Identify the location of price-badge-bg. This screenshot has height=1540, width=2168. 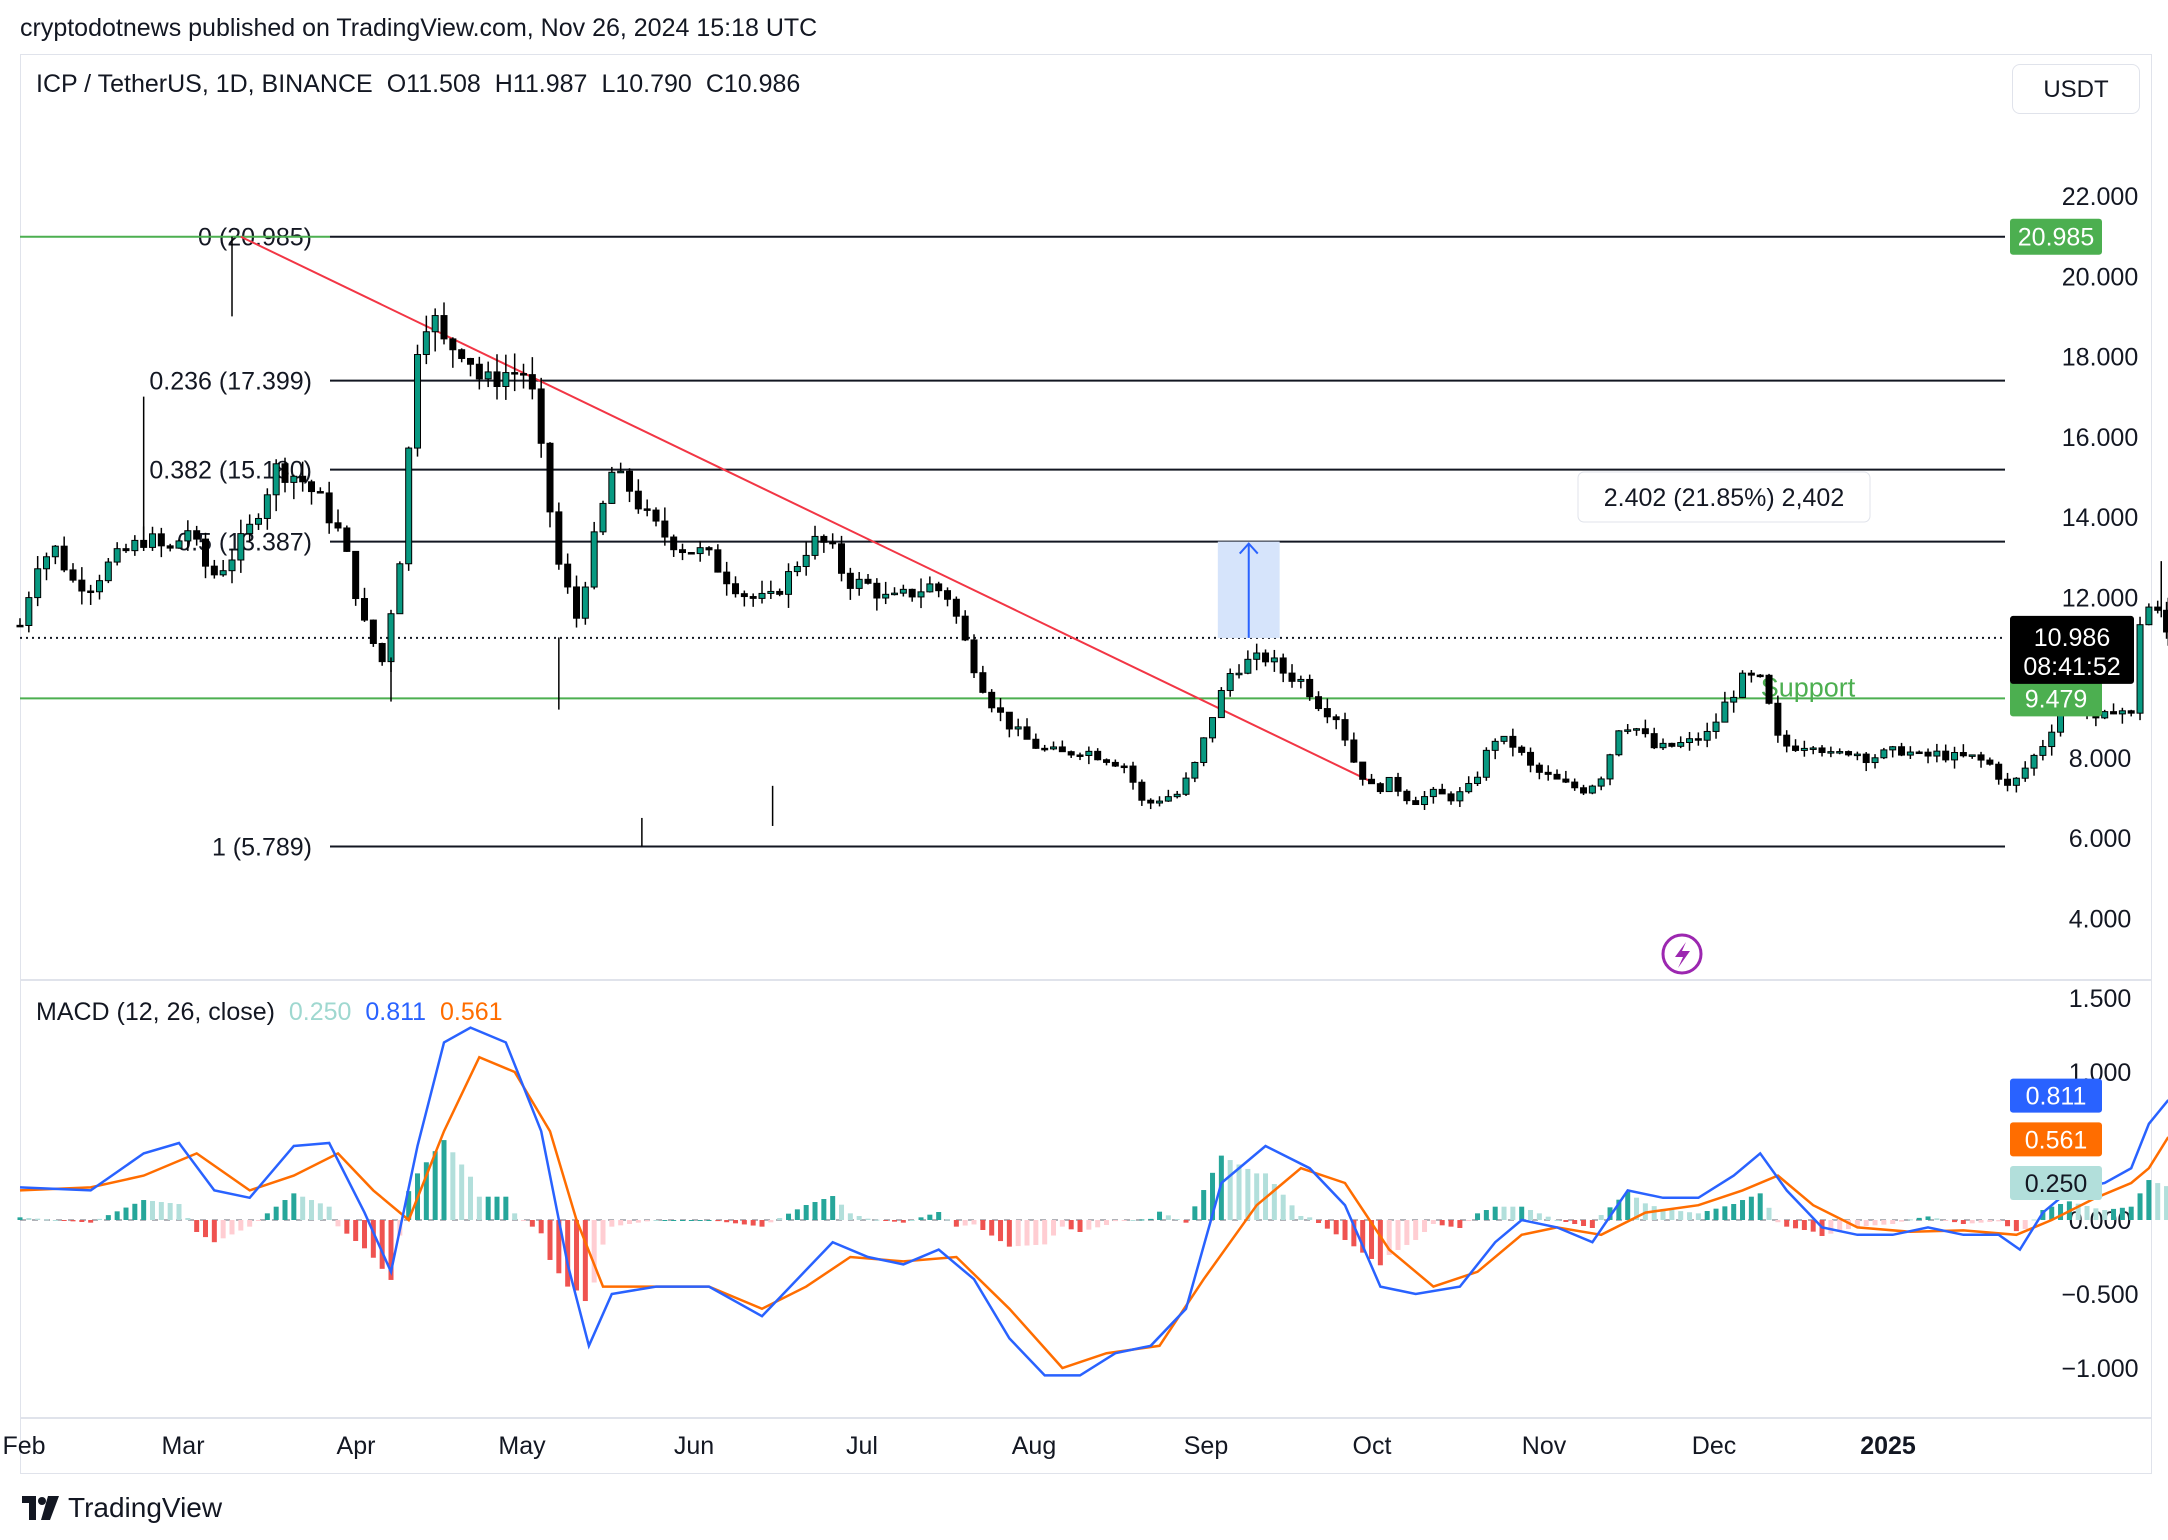
(2056, 698).